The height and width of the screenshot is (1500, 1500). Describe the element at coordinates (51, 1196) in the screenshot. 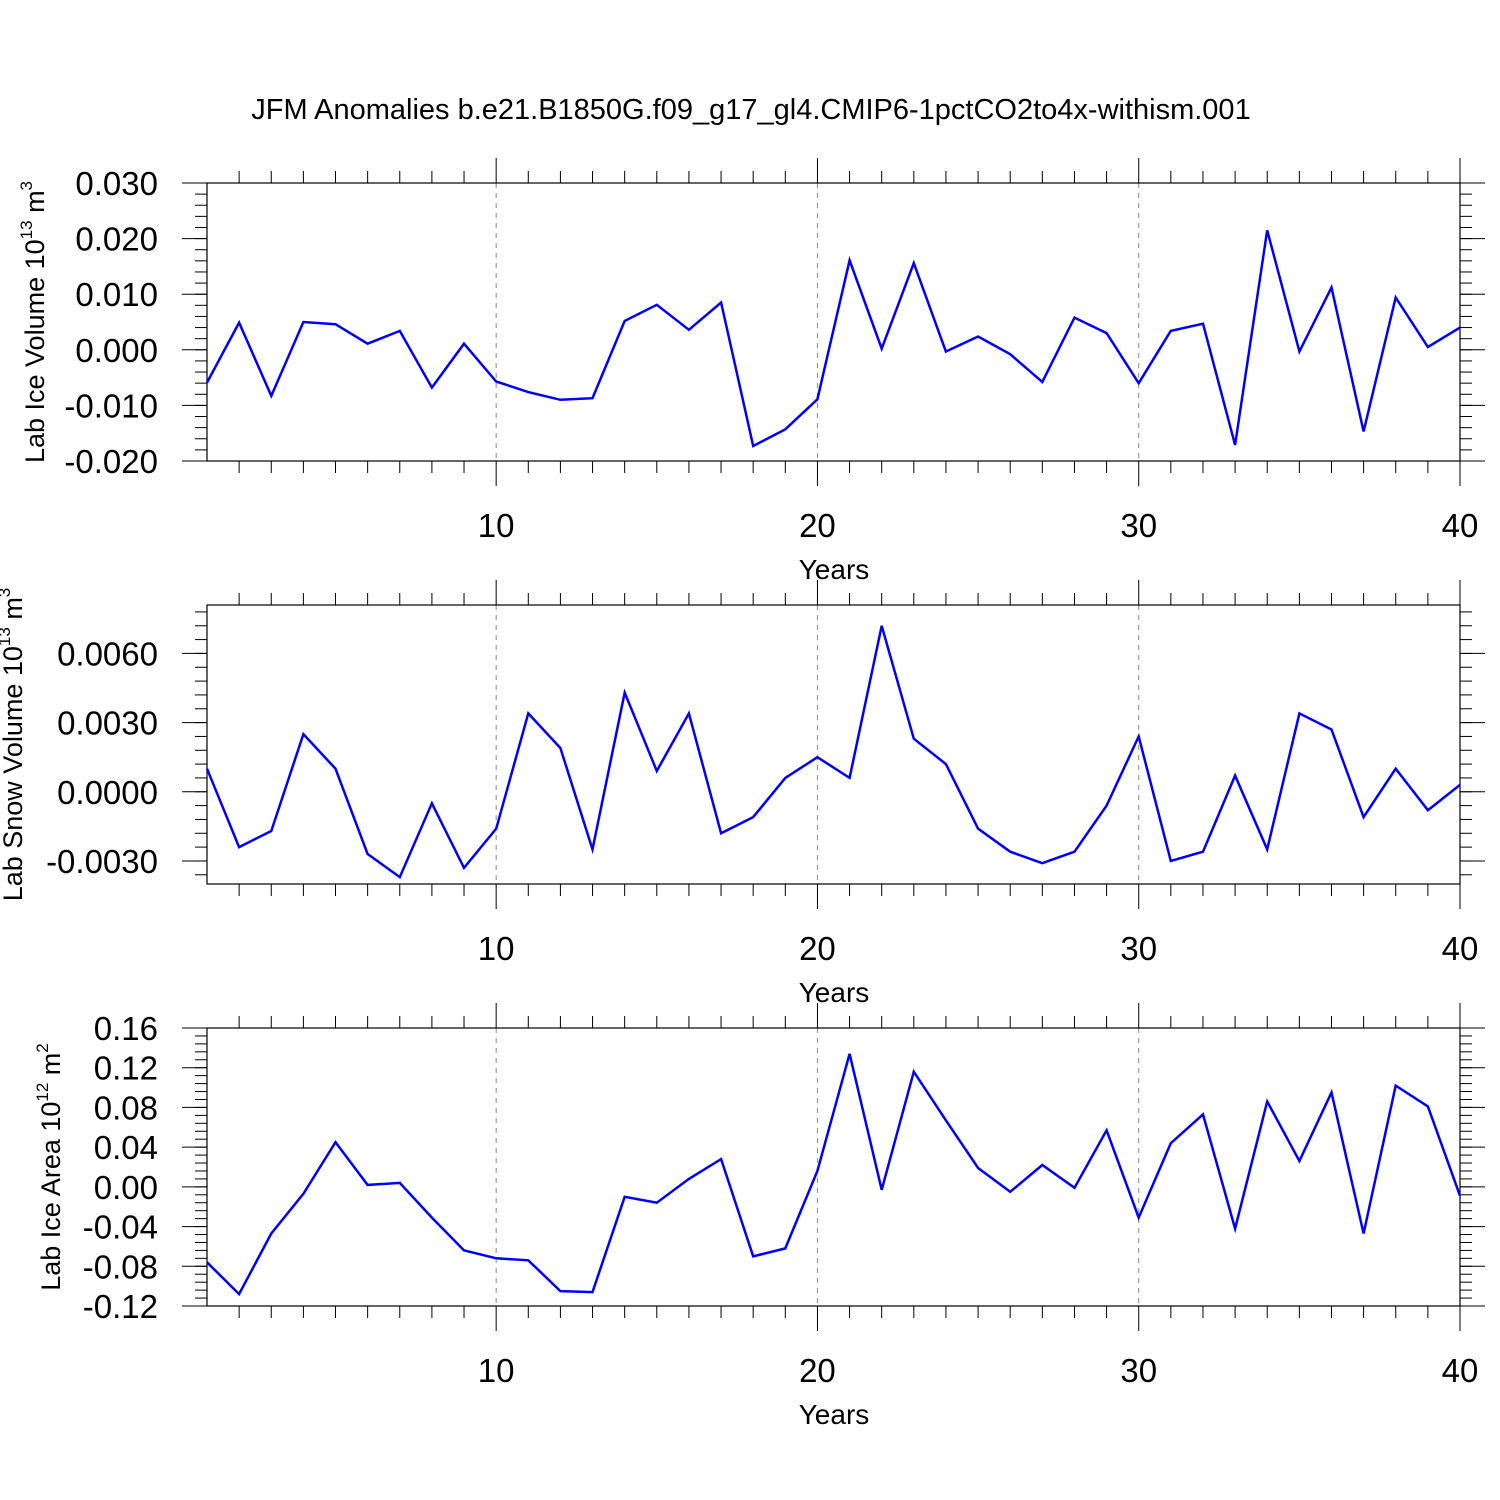

I see `y-axis-label-part: Lab Ice Area 10` at that location.